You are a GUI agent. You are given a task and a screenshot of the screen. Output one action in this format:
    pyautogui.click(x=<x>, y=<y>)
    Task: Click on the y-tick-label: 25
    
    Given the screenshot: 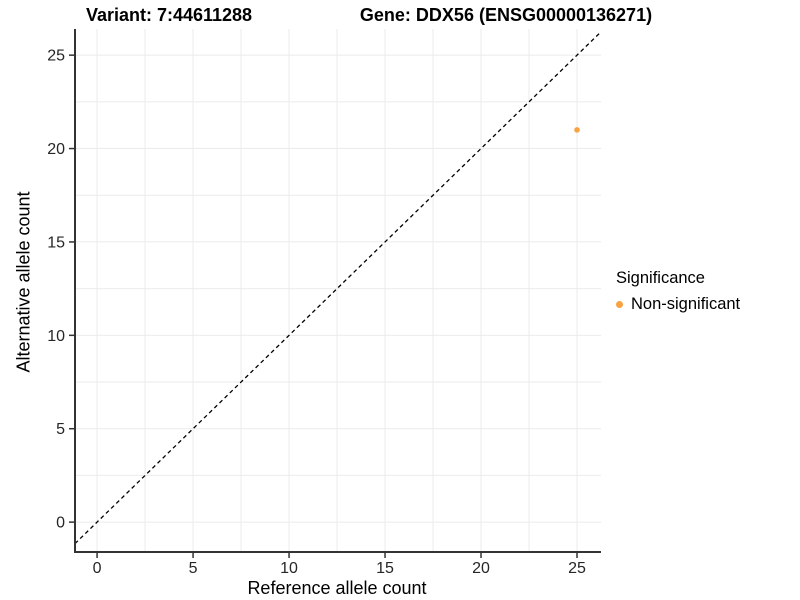 What is the action you would take?
    pyautogui.click(x=56, y=56)
    